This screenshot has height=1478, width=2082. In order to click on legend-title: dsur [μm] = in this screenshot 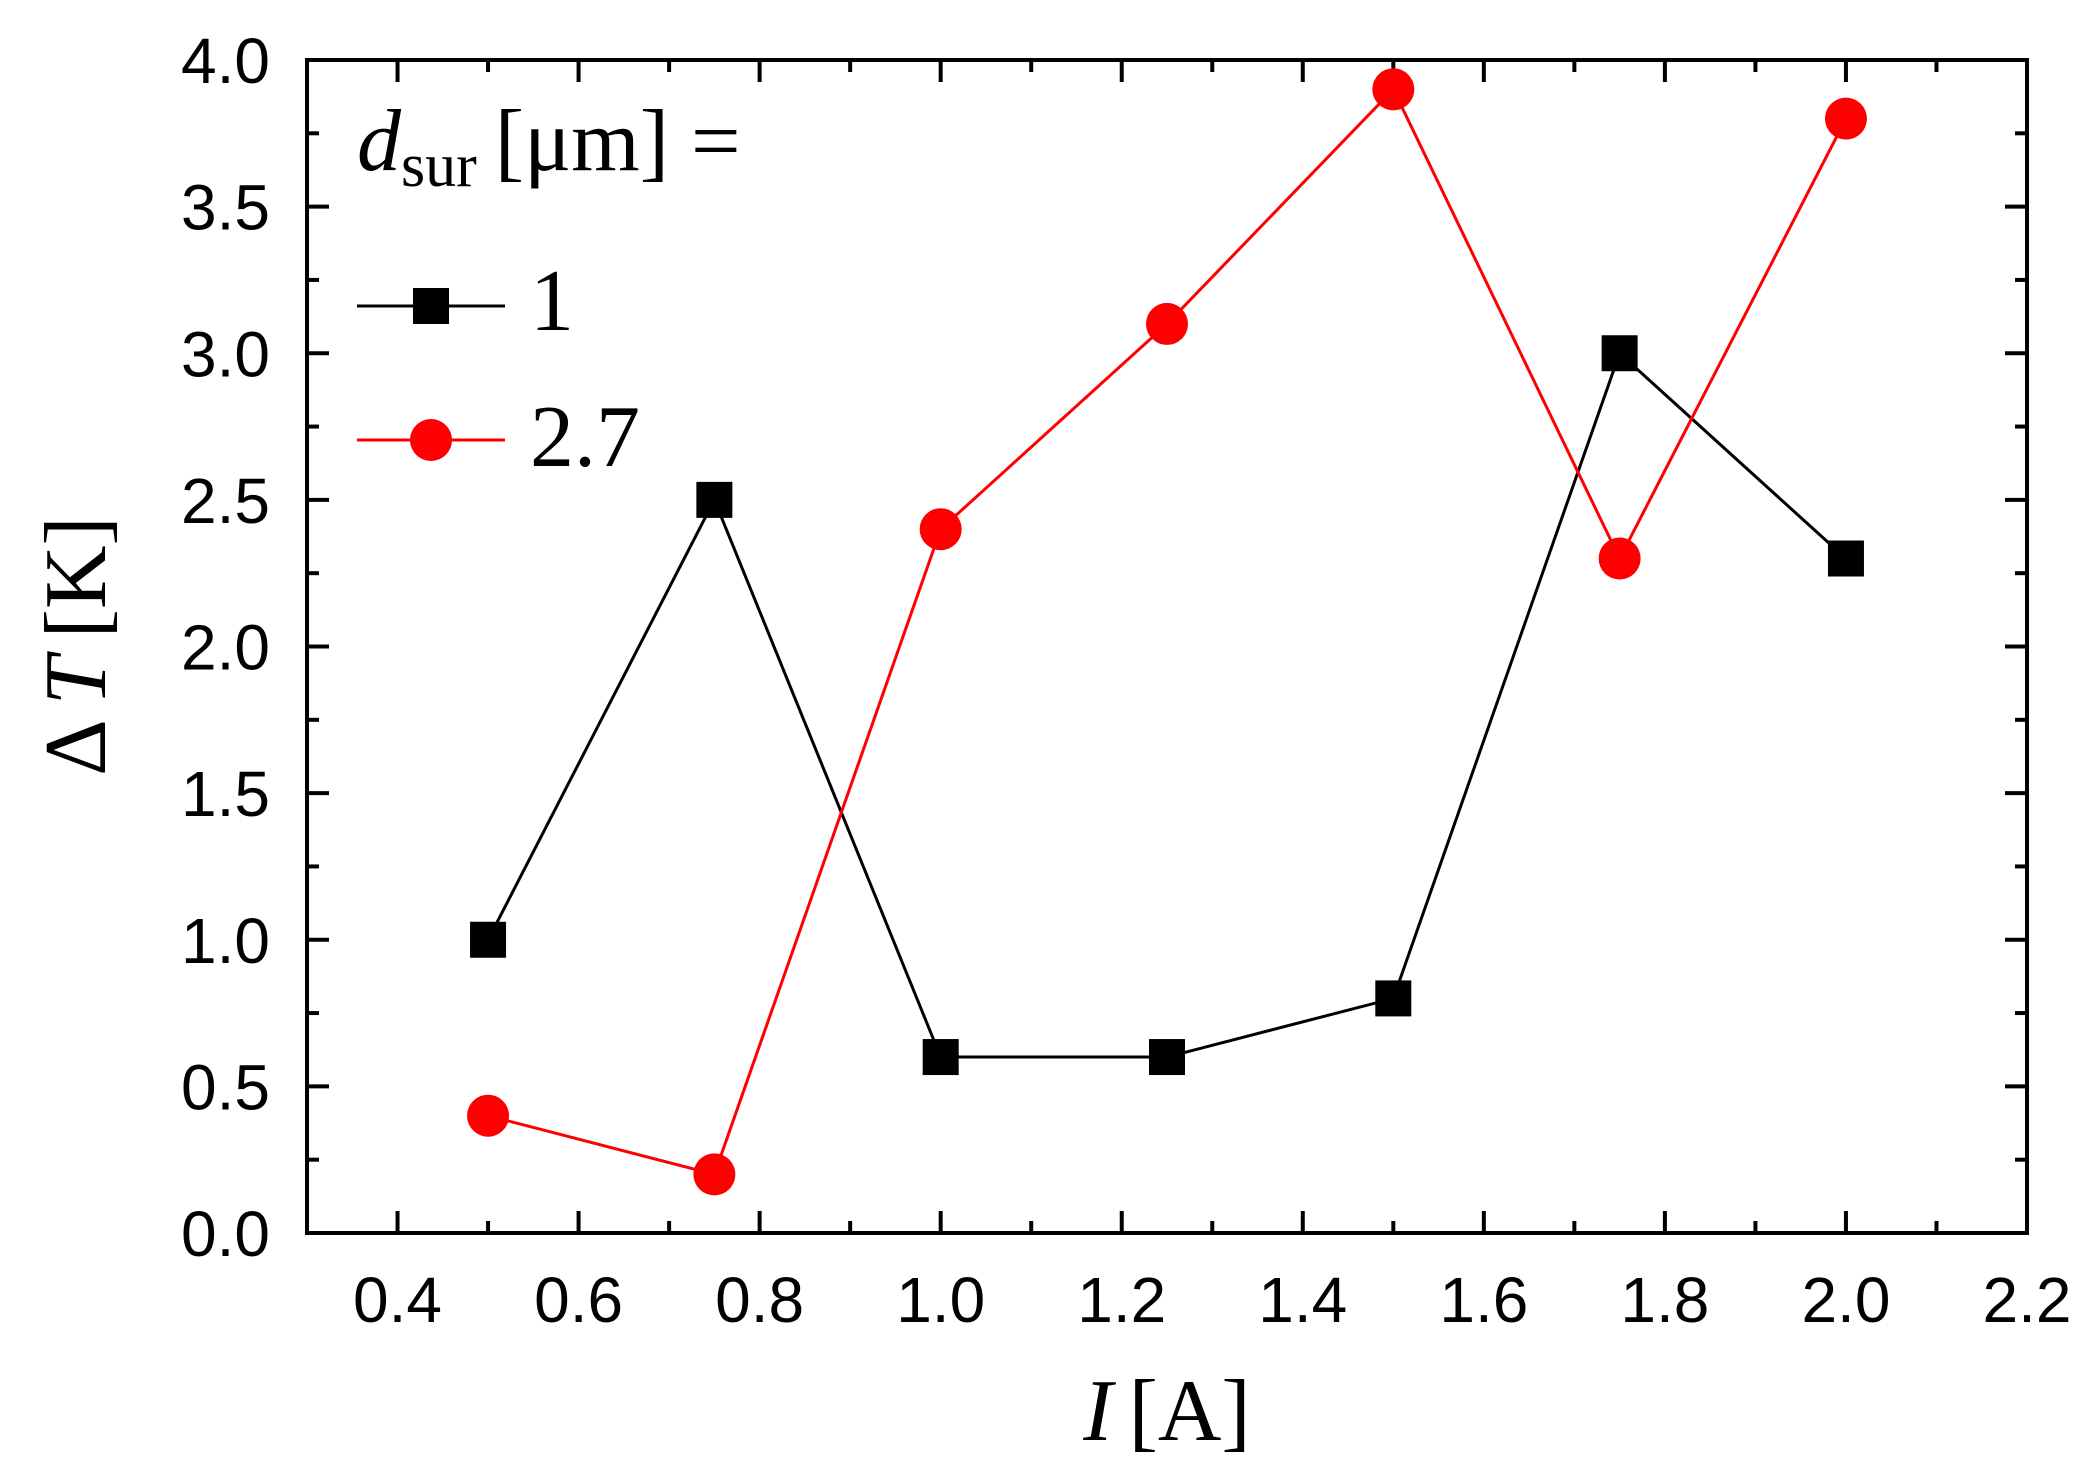, I will do `click(549, 146)`.